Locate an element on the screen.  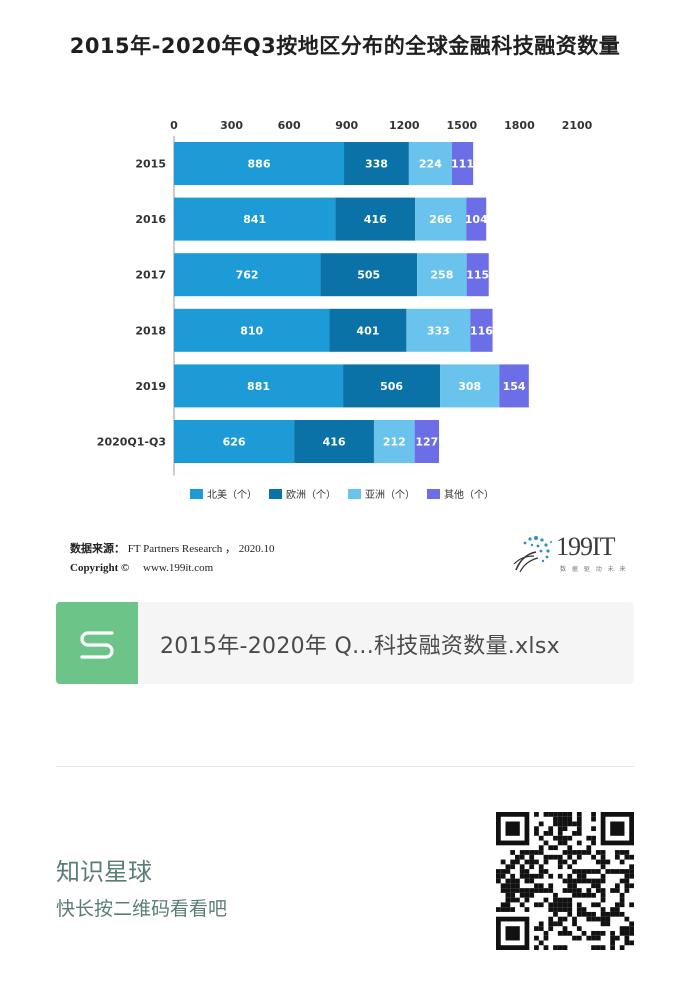
data-label: 224 is located at coordinates (430, 164).